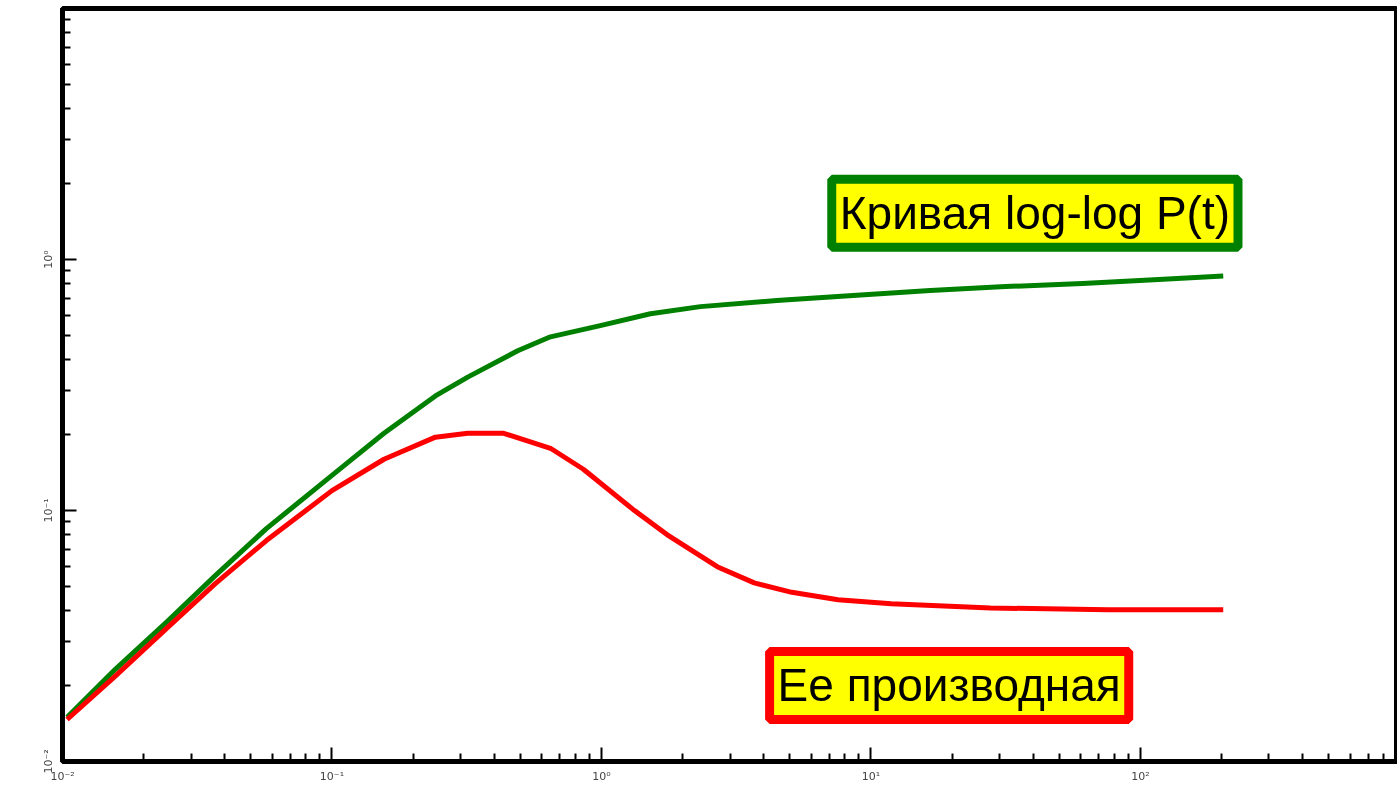  I want to click on series-label: Ее производная, so click(949, 685).